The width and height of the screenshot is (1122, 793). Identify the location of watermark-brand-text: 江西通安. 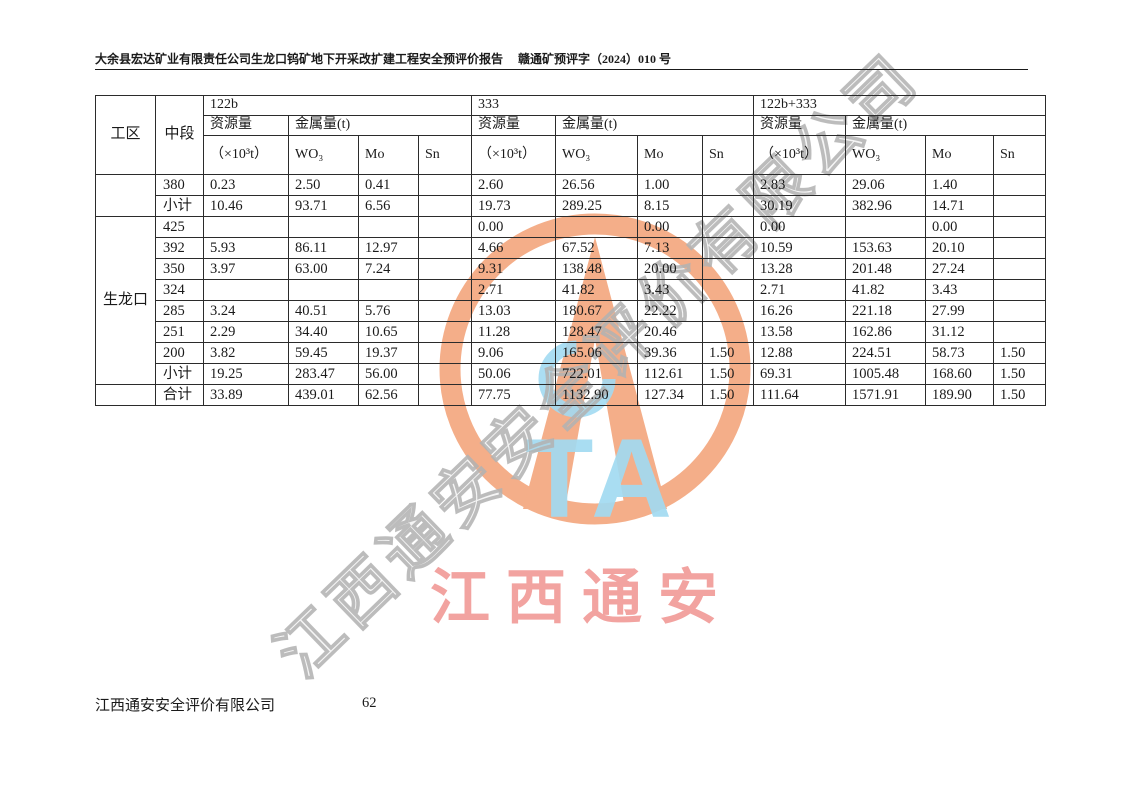
(582, 597).